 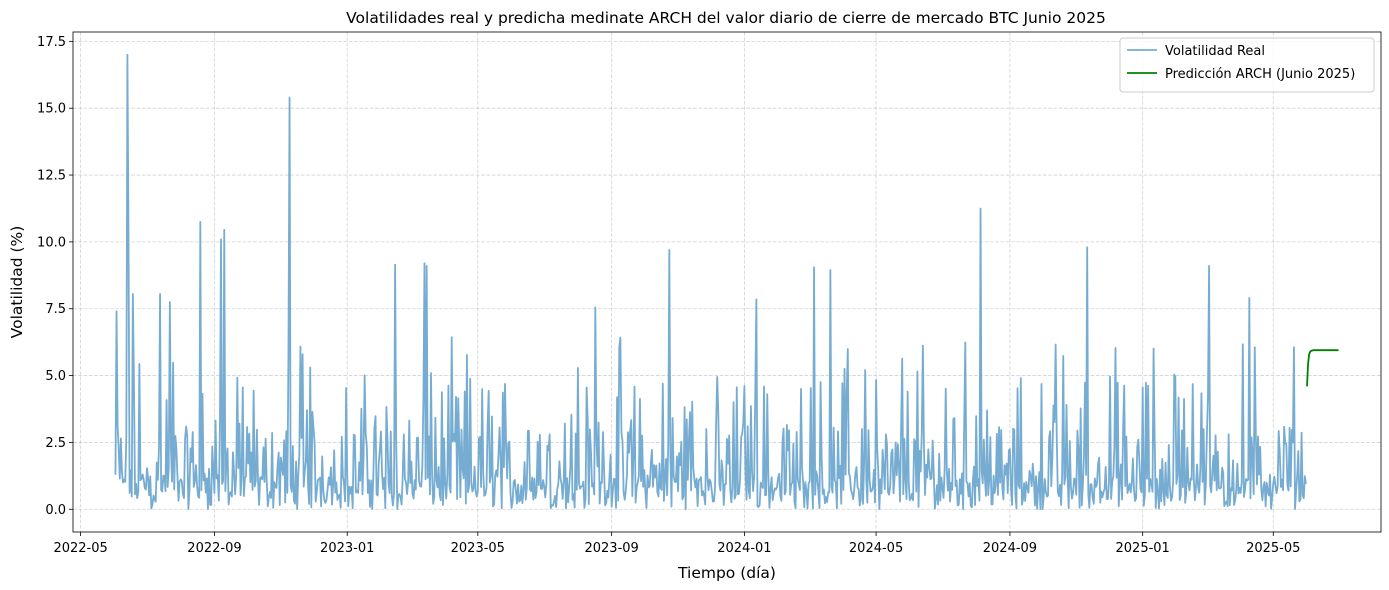 What do you see at coordinates (51, 242) in the screenshot?
I see `y-tick-label: 10.0` at bounding box center [51, 242].